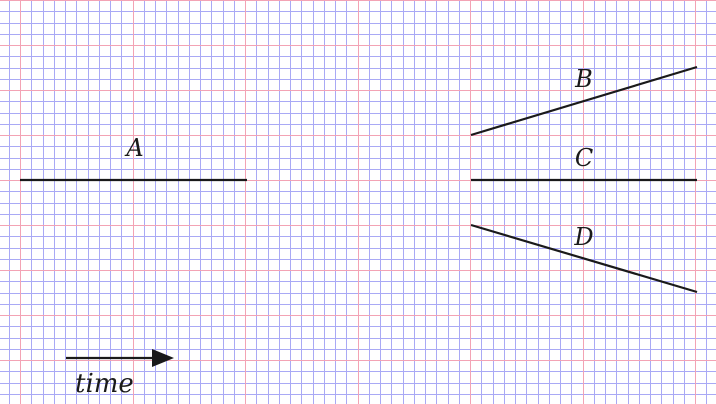 This screenshot has height=404, width=716. Describe the element at coordinates (583, 79) in the screenshot. I see `segment-b-label: B` at that location.